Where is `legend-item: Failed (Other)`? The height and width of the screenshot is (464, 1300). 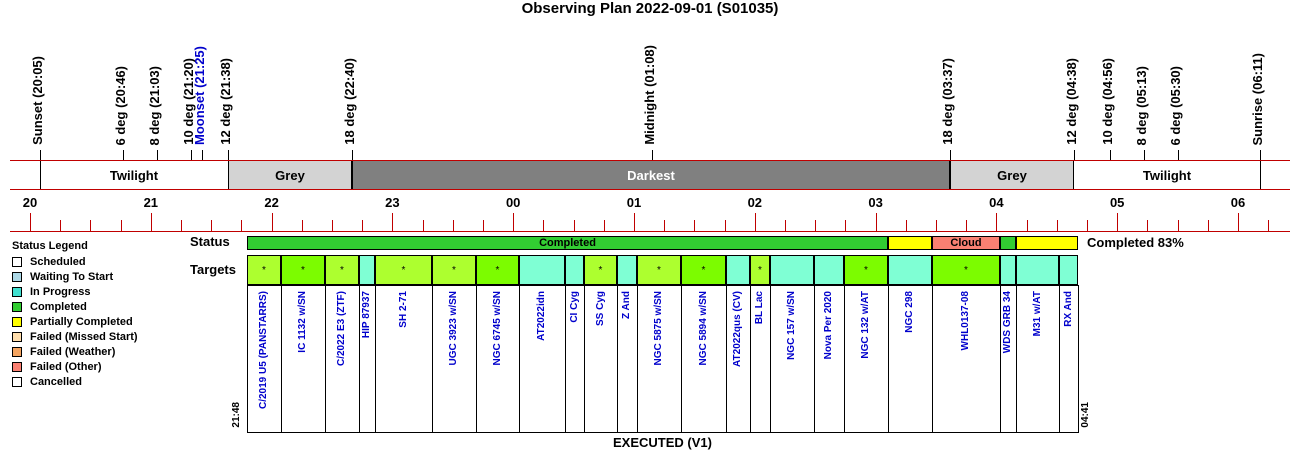 legend-item: Failed (Other) is located at coordinates (57, 366).